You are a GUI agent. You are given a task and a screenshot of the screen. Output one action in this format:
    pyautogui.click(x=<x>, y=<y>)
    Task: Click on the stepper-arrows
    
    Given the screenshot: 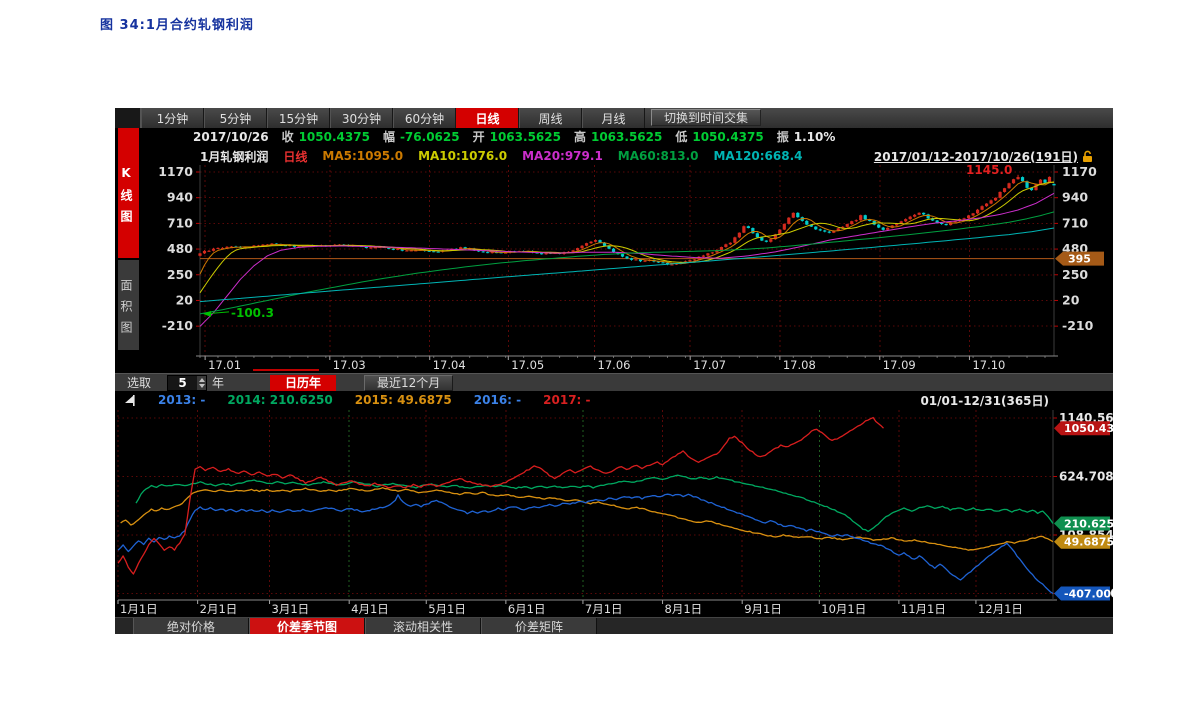 What is the action you would take?
    pyautogui.click(x=202, y=382)
    